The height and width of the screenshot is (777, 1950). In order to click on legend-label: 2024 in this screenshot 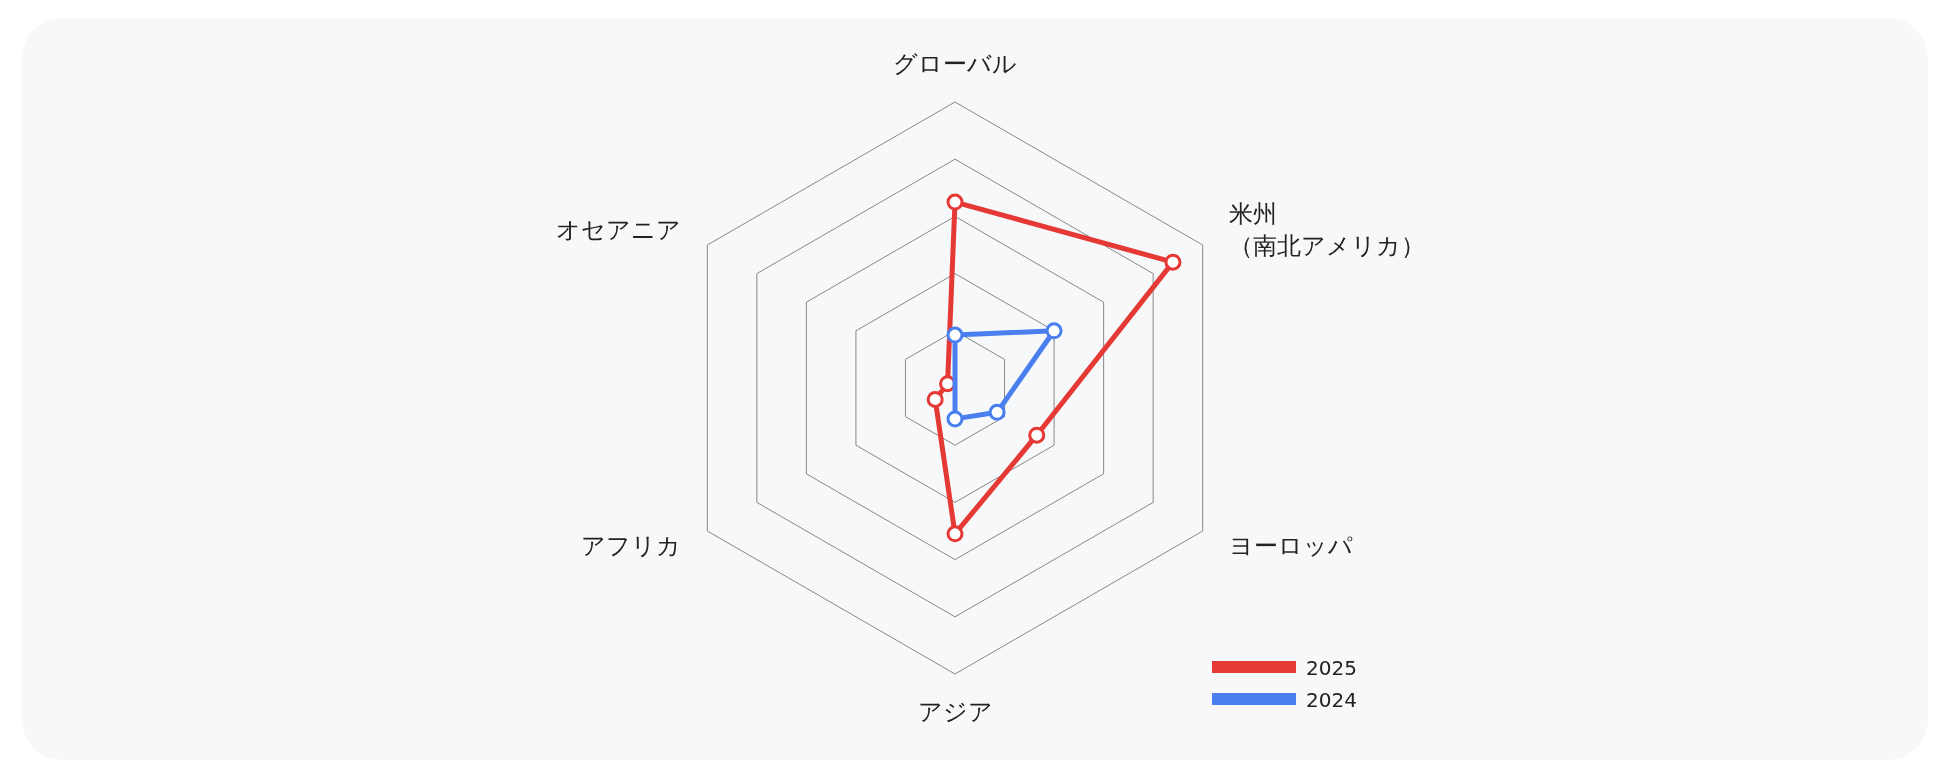, I will do `click(1331, 700)`.